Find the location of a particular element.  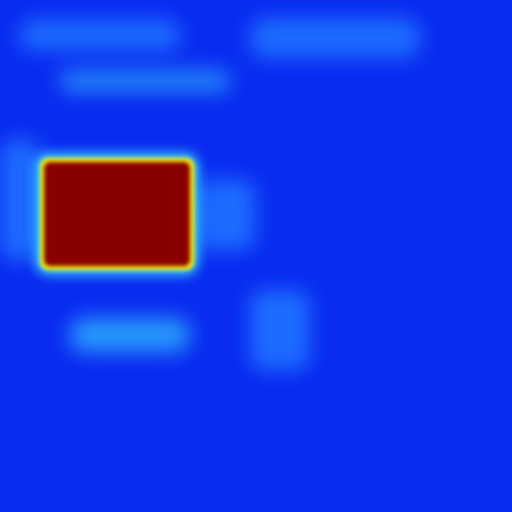

faint-patch-mid is located at coordinates (225, 215).